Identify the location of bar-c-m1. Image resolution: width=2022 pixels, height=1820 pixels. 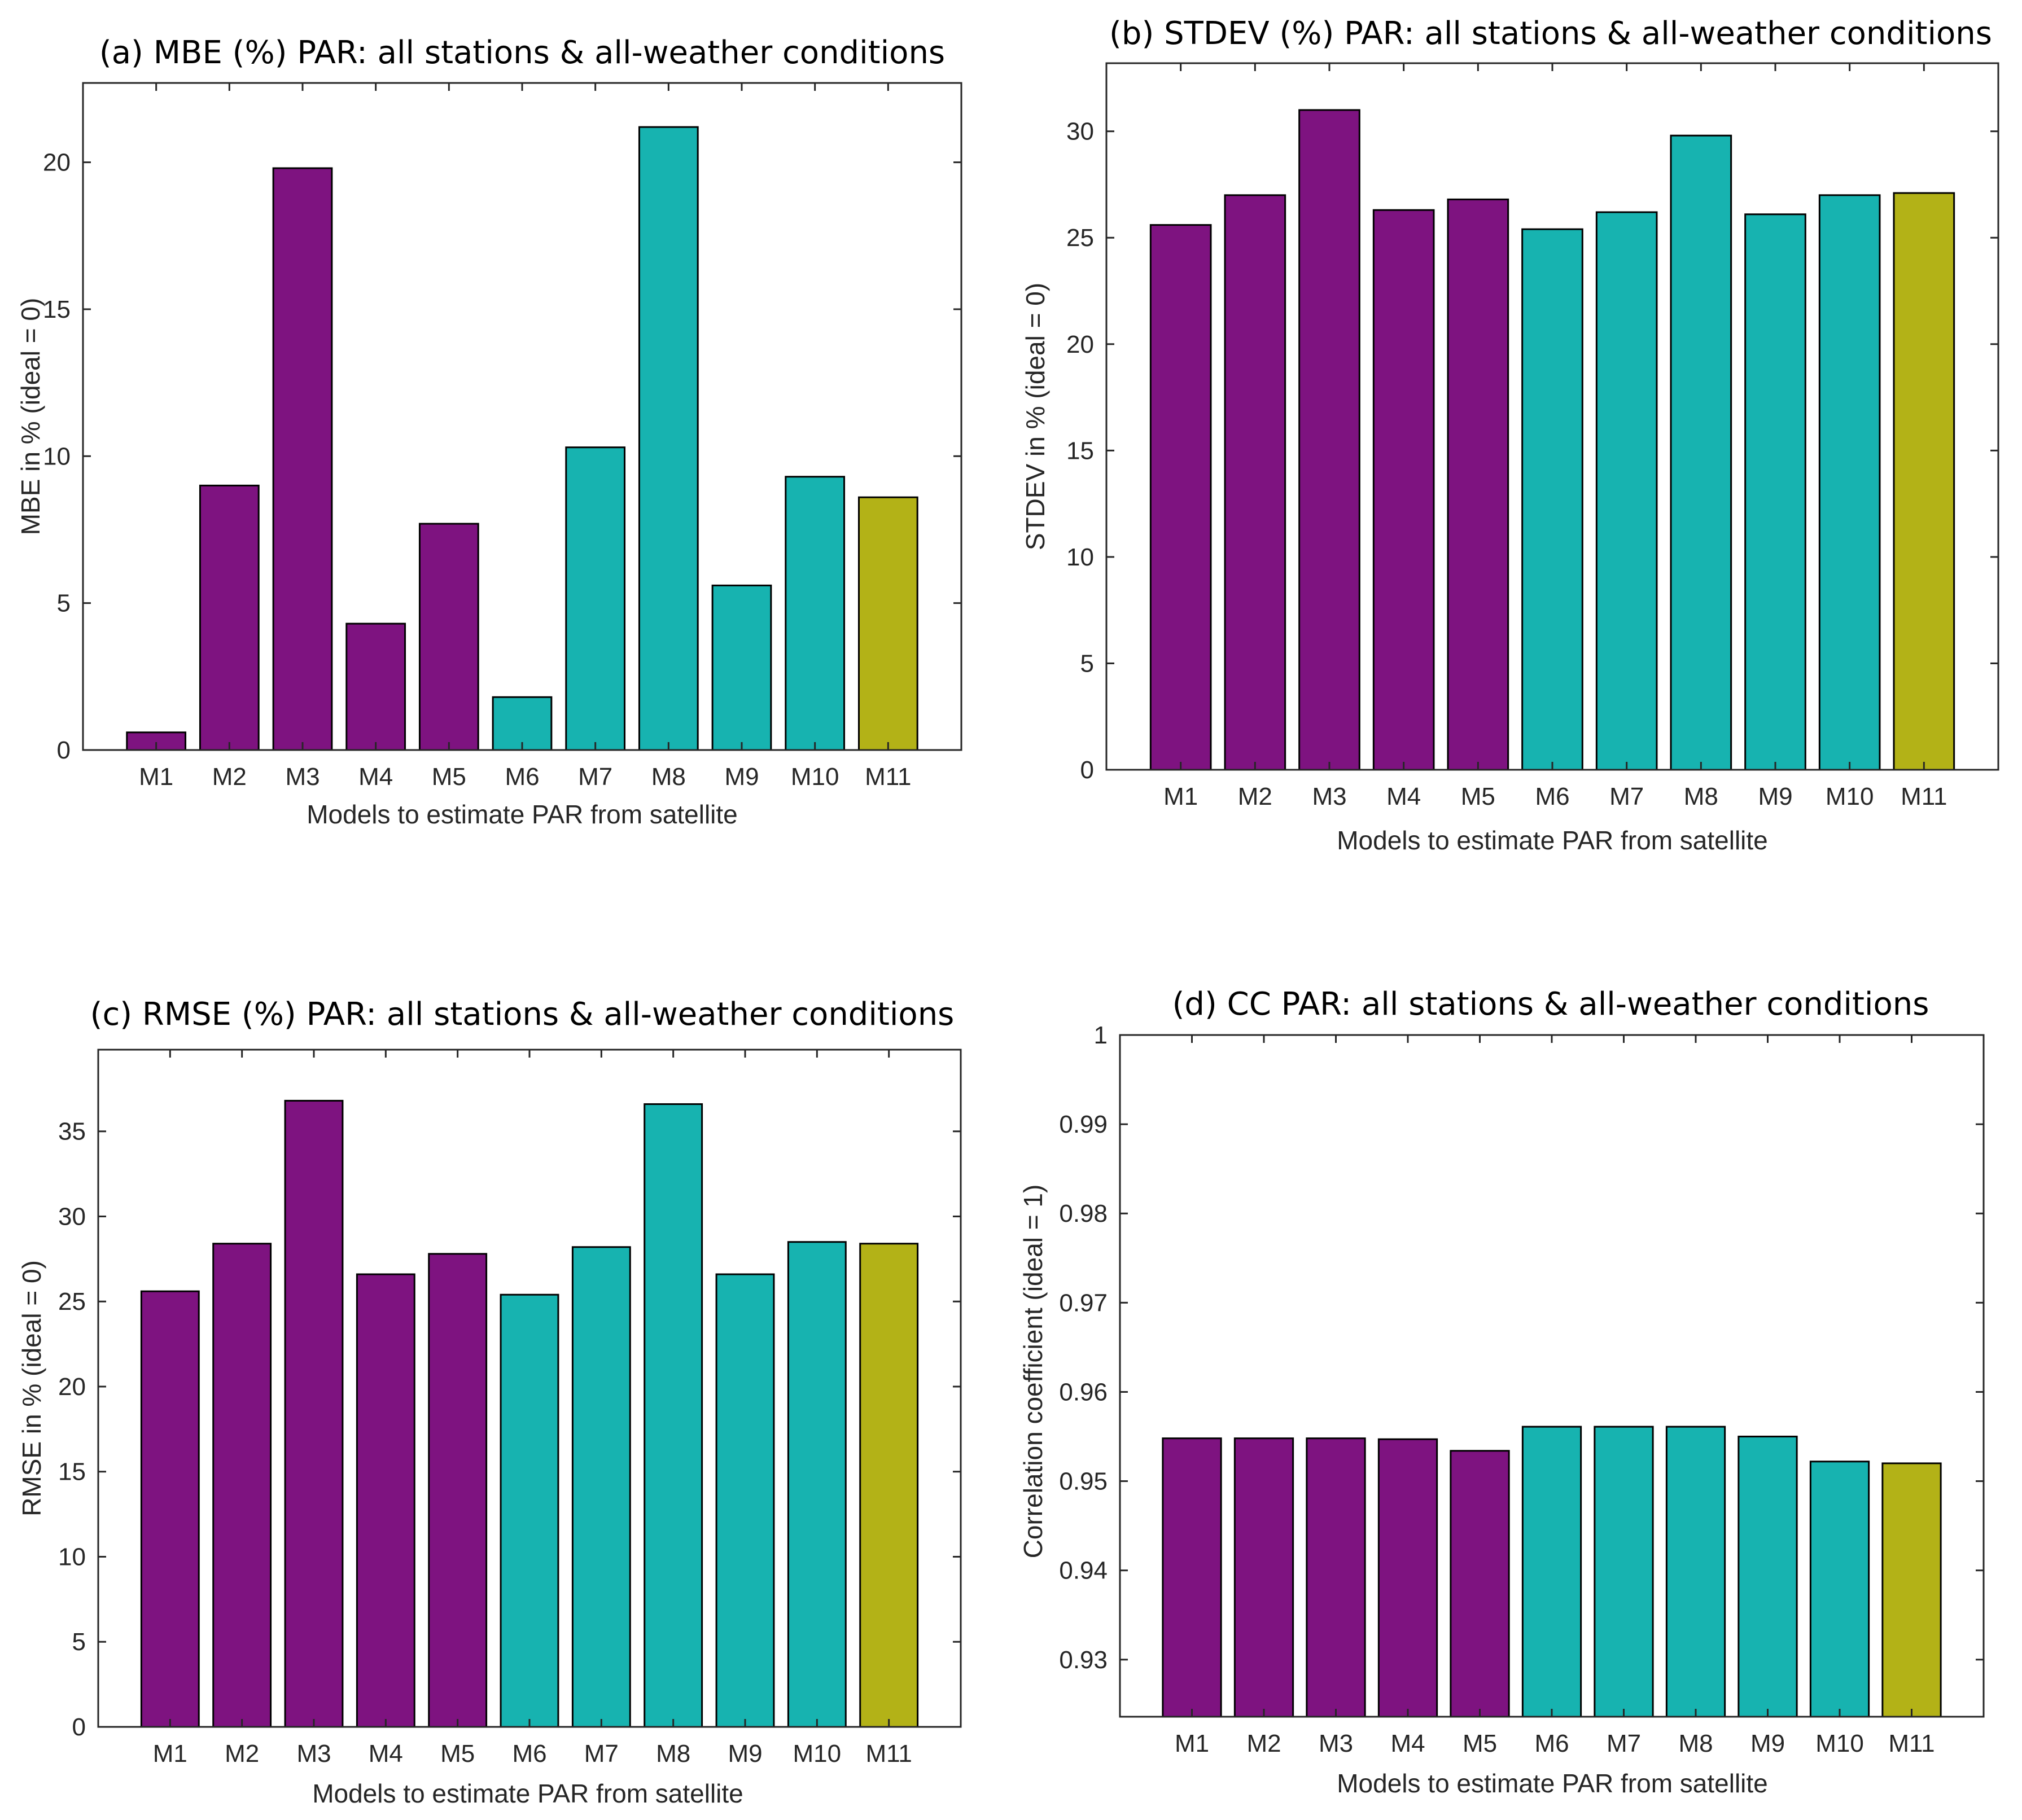
(170, 1509).